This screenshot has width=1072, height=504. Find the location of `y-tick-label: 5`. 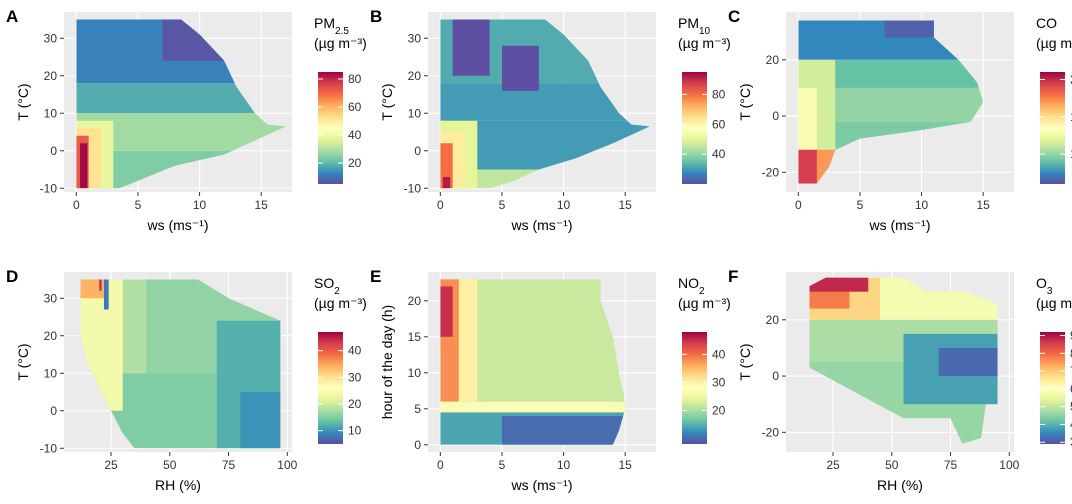

y-tick-label: 5 is located at coordinates (417, 409).